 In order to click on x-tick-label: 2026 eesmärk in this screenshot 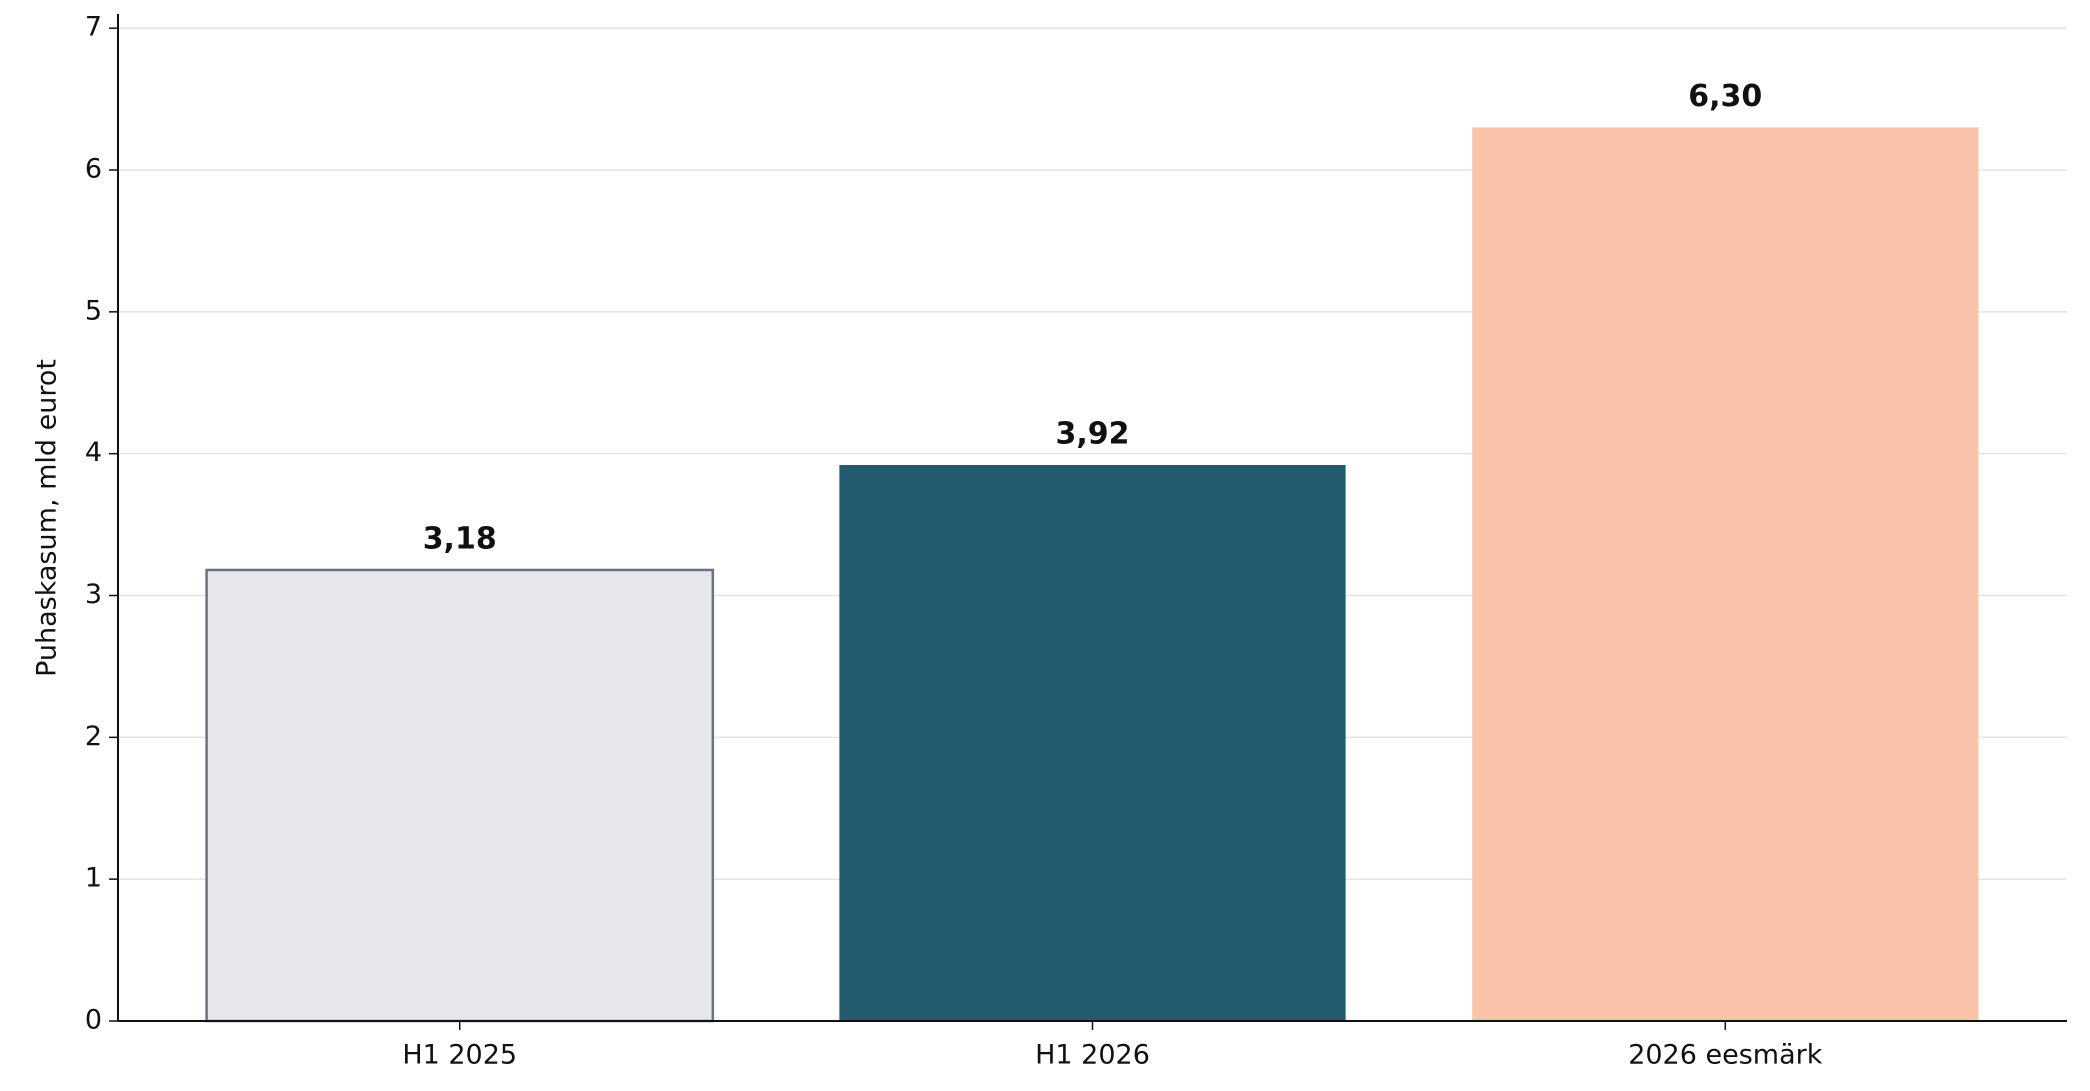, I will do `click(1725, 1055)`.